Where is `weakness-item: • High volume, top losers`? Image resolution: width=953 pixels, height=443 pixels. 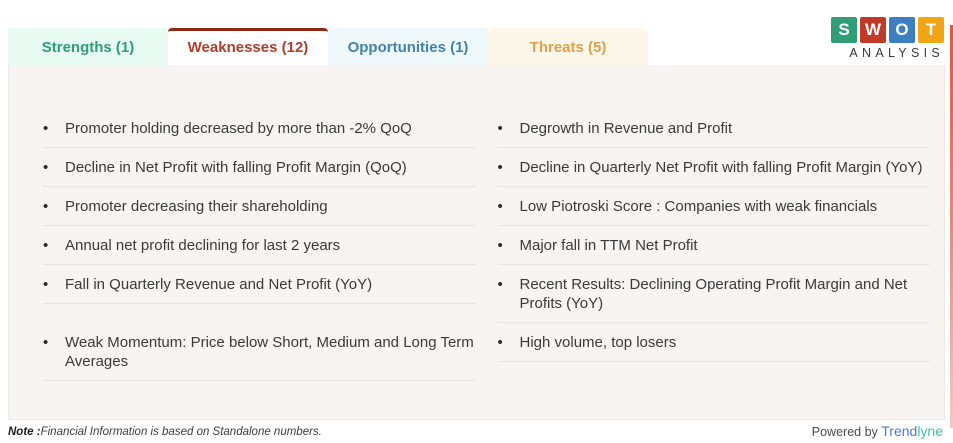 weakness-item: • High volume, top losers is located at coordinates (716, 352).